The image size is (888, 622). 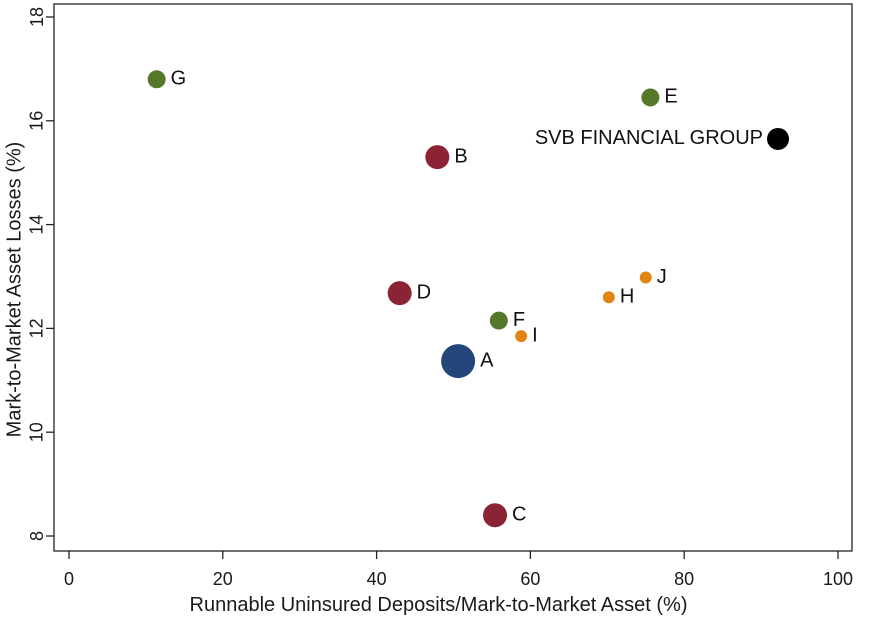 I want to click on x-tick-label: 20, so click(x=223, y=579).